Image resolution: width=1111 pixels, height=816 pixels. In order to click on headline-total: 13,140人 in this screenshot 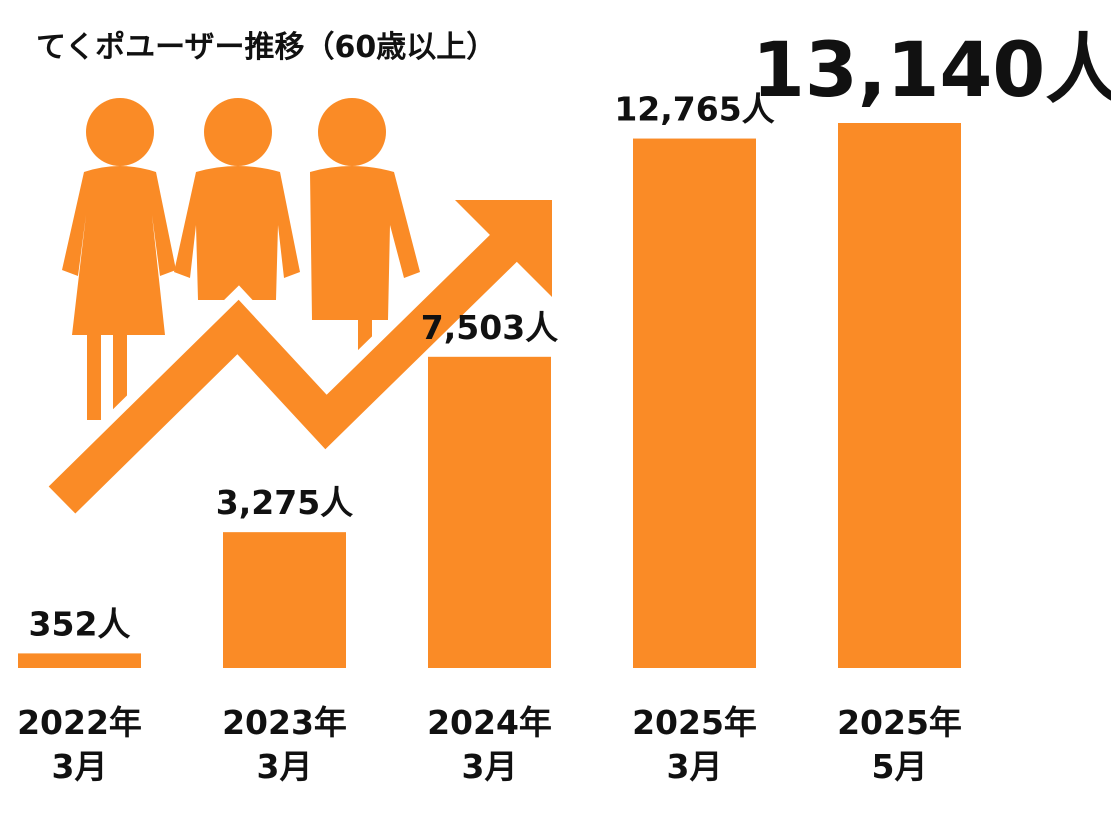, I will do `click(931, 69)`.